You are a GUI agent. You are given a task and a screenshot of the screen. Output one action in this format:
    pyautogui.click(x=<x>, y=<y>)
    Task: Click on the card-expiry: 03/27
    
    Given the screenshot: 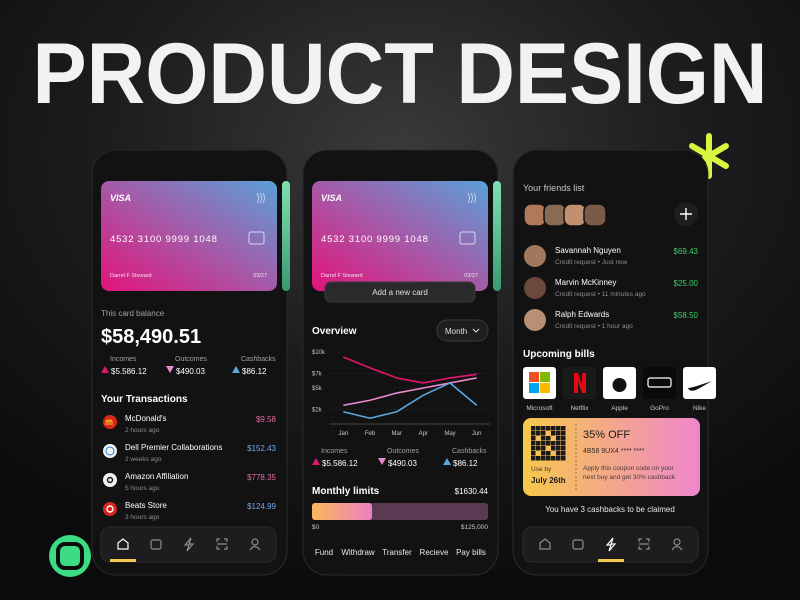 What is the action you would take?
    pyautogui.click(x=260, y=276)
    